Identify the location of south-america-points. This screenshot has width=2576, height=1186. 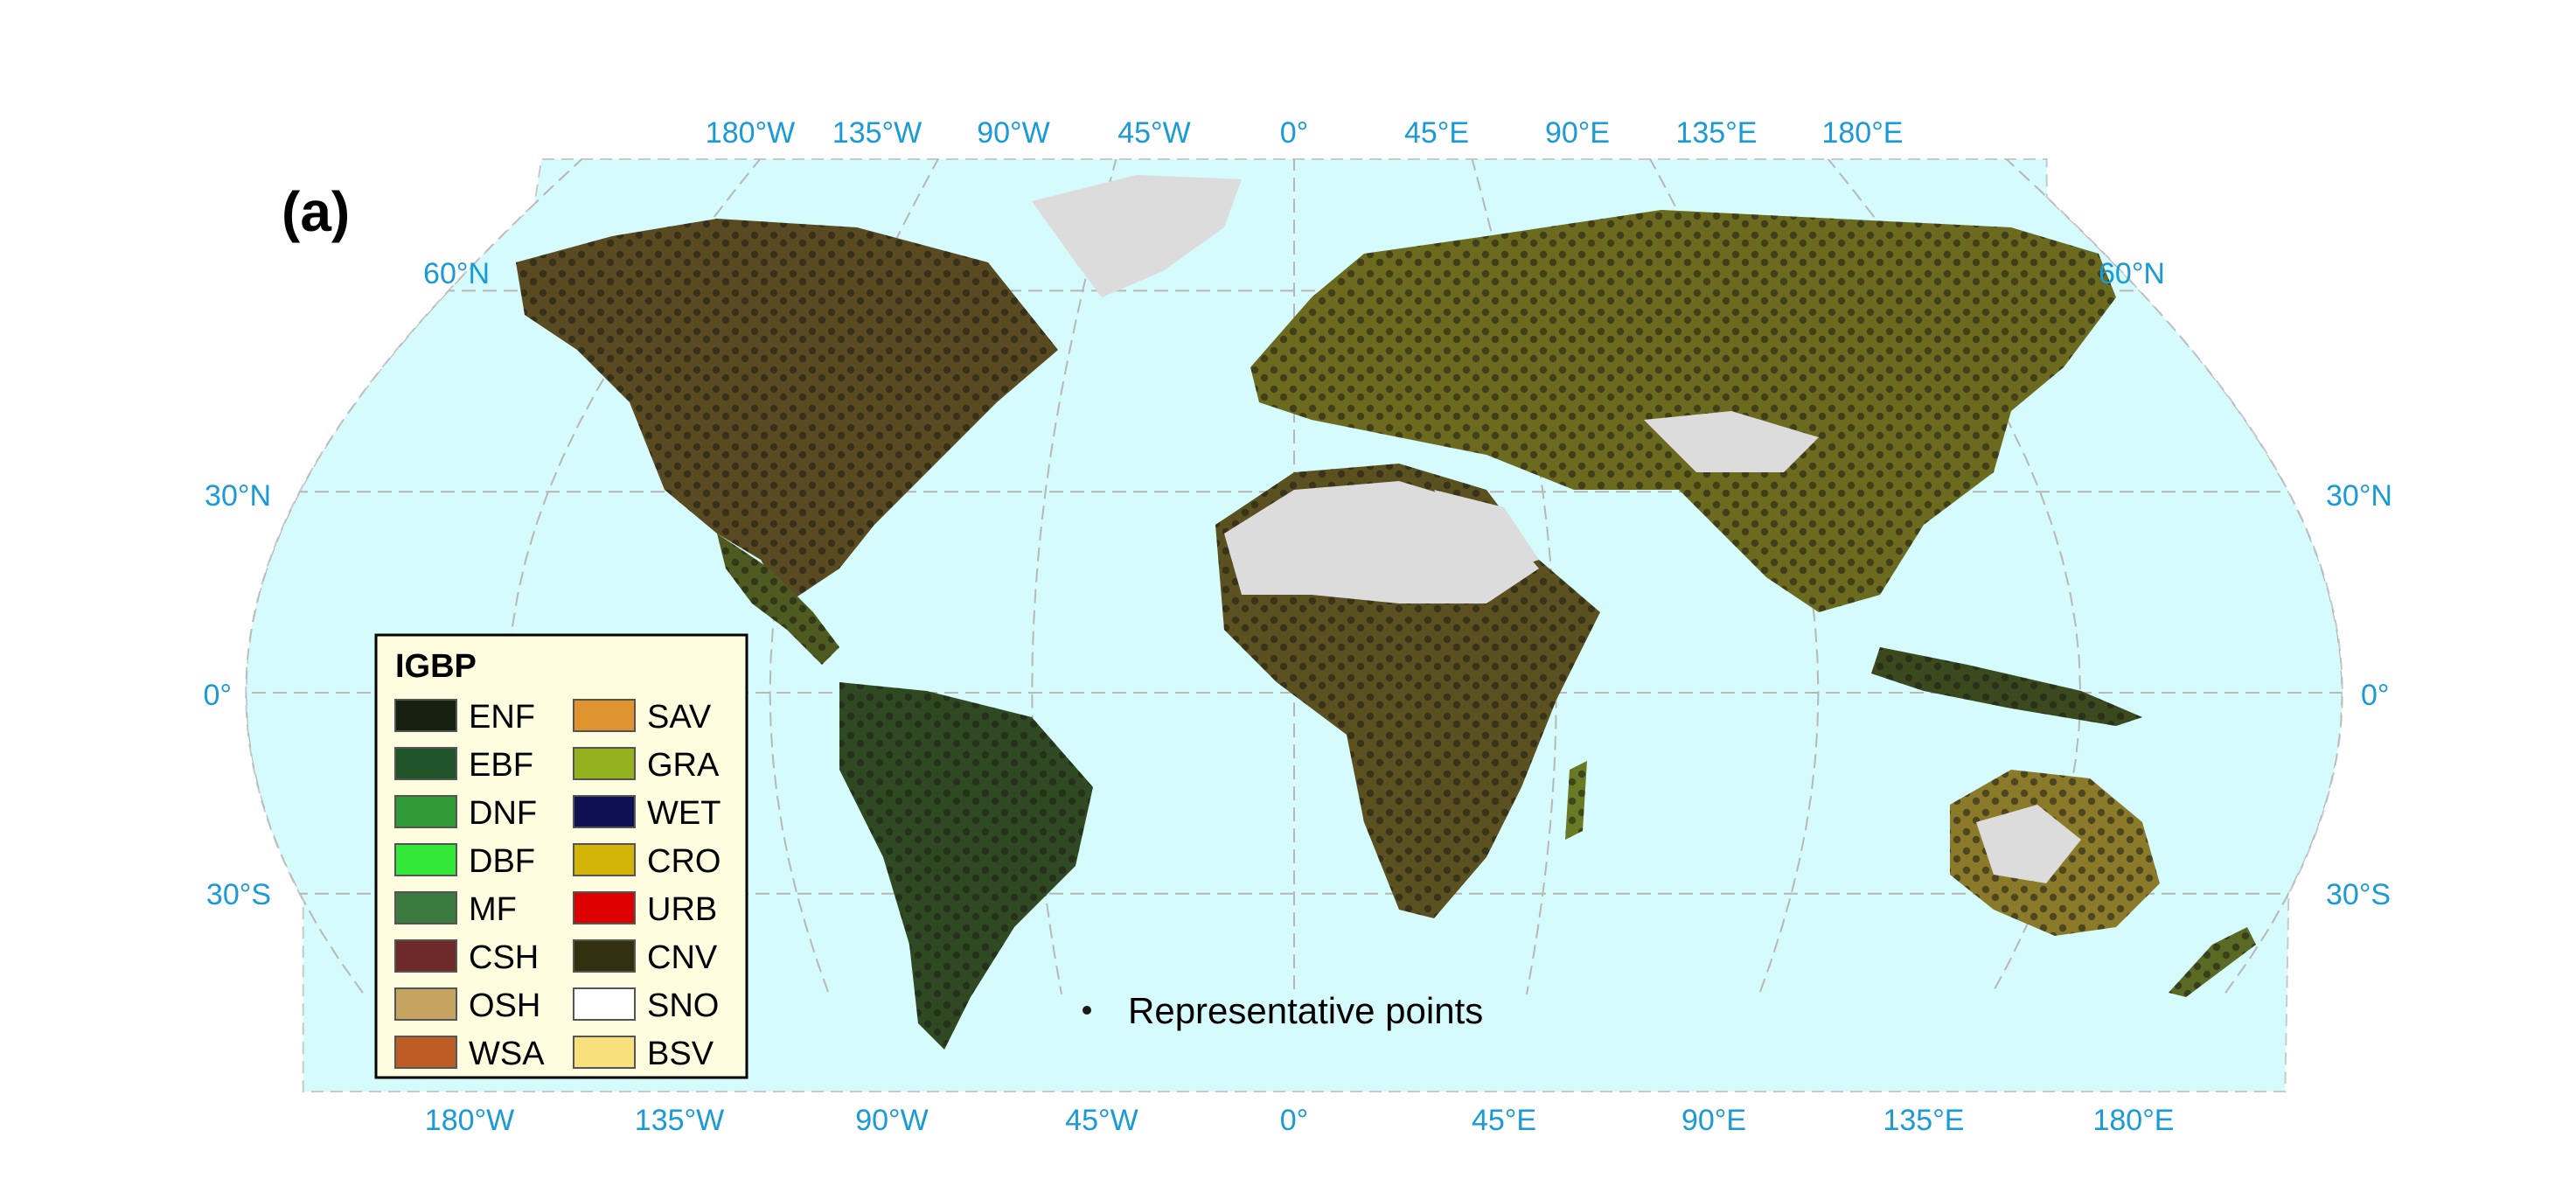
(966, 866).